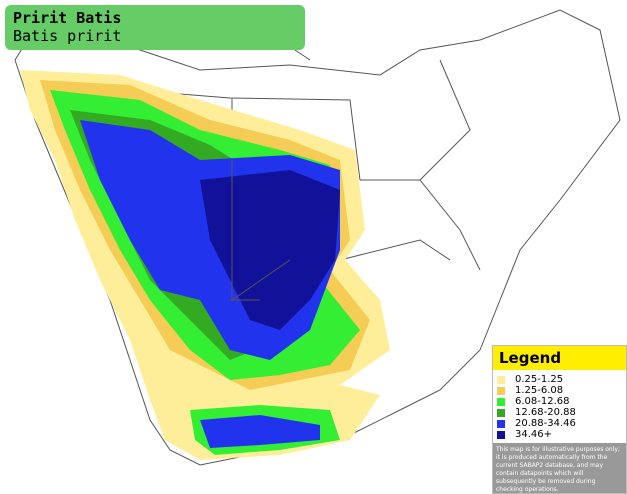  I want to click on legend-item: 6.08-12.68, so click(561, 401).